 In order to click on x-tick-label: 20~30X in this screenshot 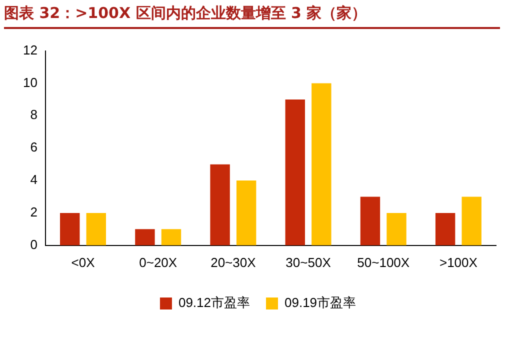, I will do `click(233, 262)`.